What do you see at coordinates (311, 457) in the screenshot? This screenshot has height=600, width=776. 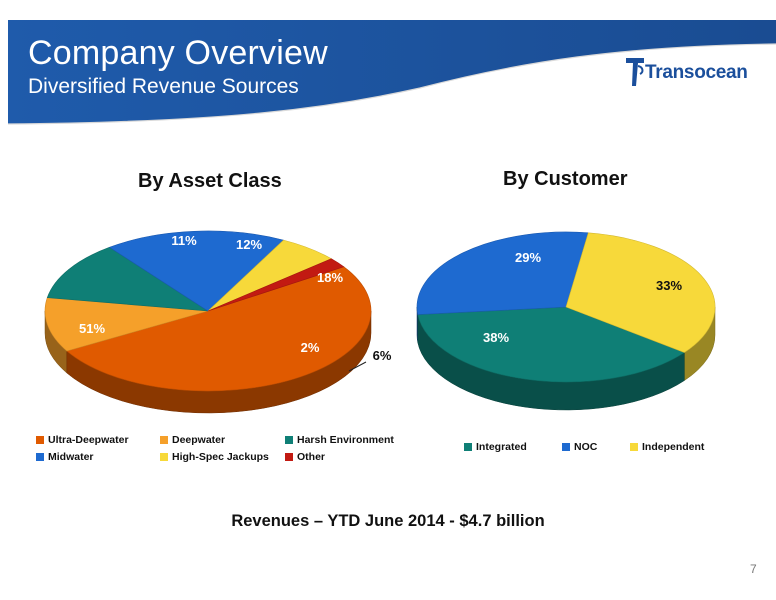 I see `legend-label: Other` at bounding box center [311, 457].